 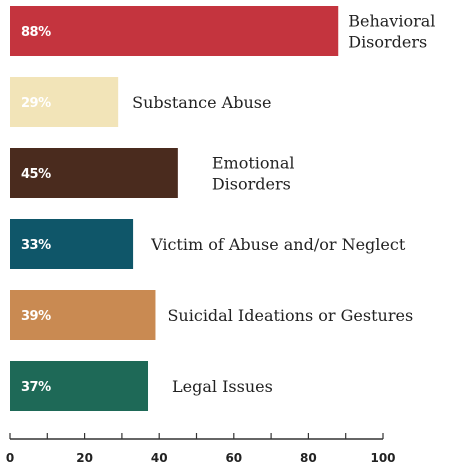 What do you see at coordinates (36, 174) in the screenshot?
I see `bar-value-label: 45%` at bounding box center [36, 174].